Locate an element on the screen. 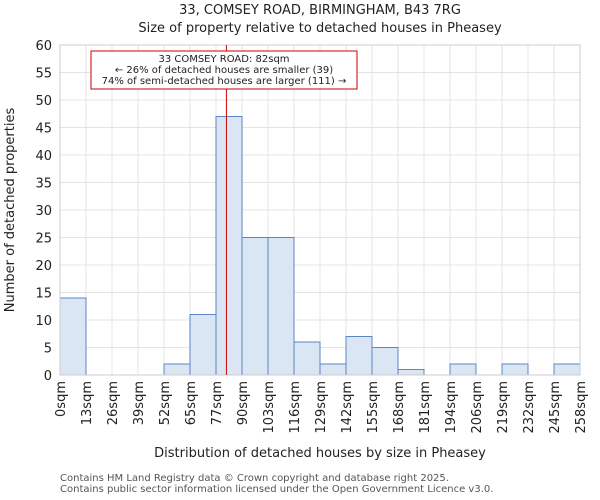  x-tick-label: 103sqm is located at coordinates (269, 407).